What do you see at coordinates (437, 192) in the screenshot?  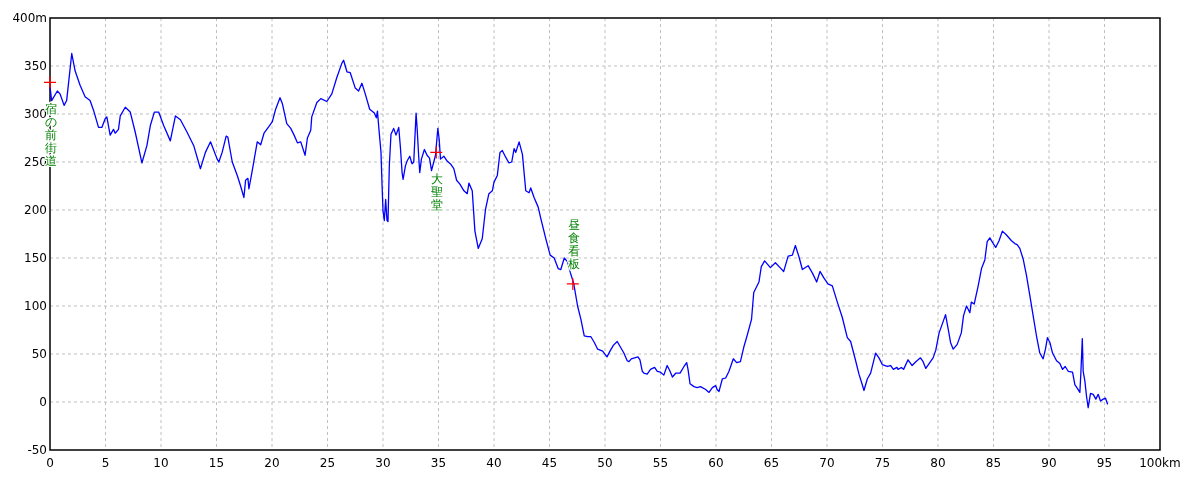 I see `annotation: 大聖堂` at bounding box center [437, 192].